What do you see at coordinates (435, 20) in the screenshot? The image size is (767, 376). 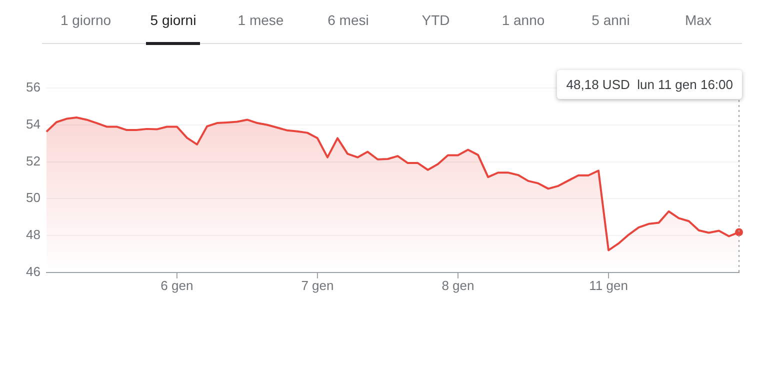 I see `text: YTD` at bounding box center [435, 20].